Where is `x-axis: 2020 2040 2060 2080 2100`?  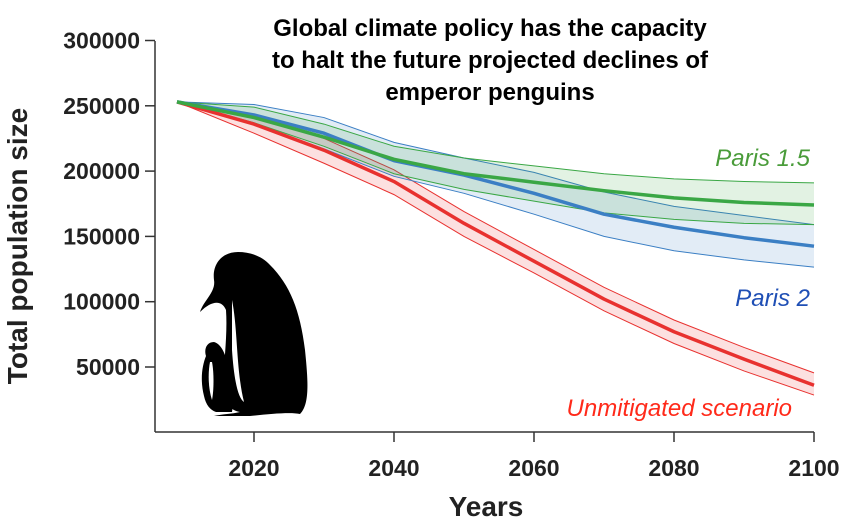
x-axis: 2020 2040 2060 2080 2100 is located at coordinates (497, 456).